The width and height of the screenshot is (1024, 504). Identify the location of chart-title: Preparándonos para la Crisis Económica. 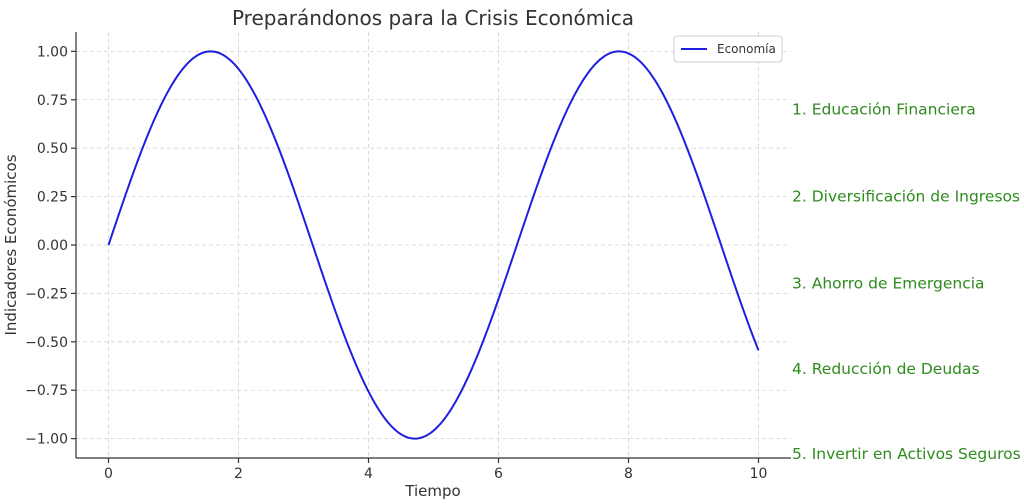
(433, 18).